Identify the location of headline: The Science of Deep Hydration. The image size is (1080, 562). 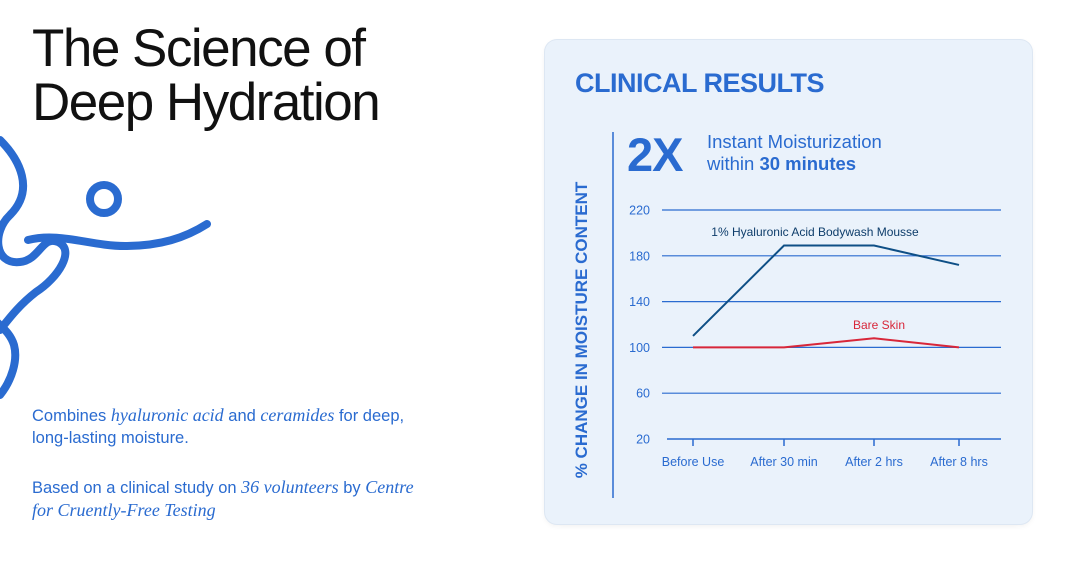
(206, 75).